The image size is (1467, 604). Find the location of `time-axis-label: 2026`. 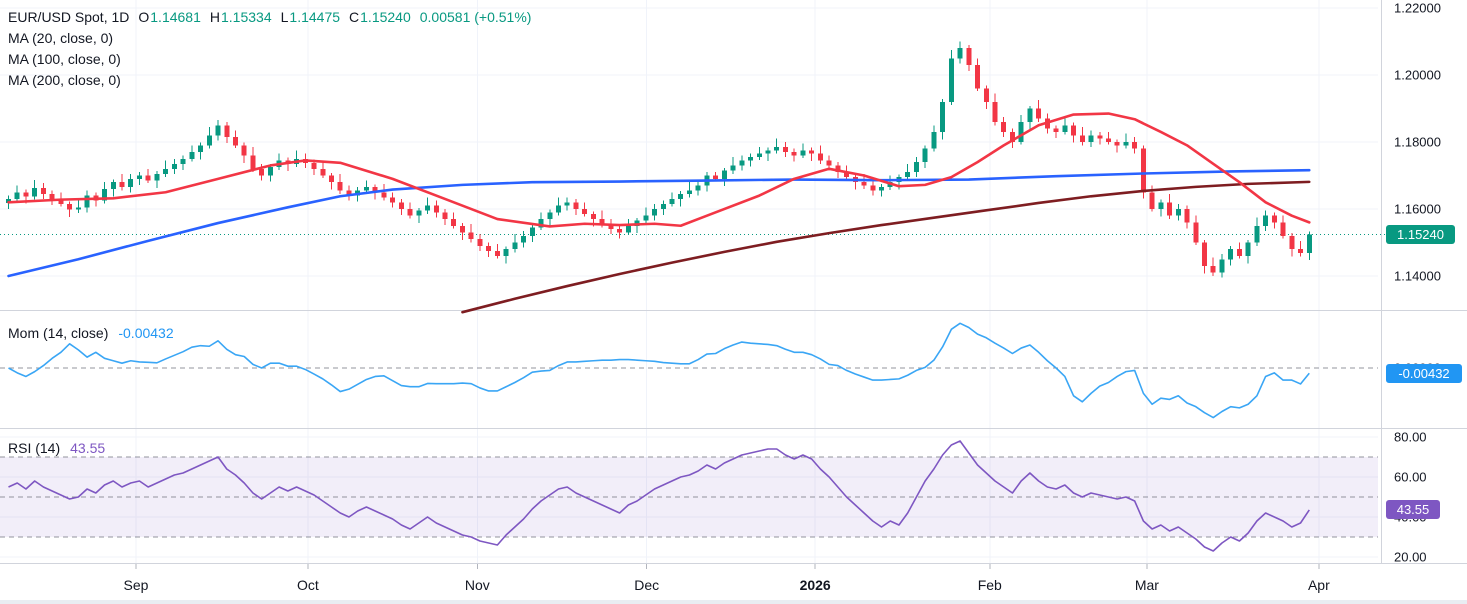

time-axis-label: 2026 is located at coordinates (815, 585).